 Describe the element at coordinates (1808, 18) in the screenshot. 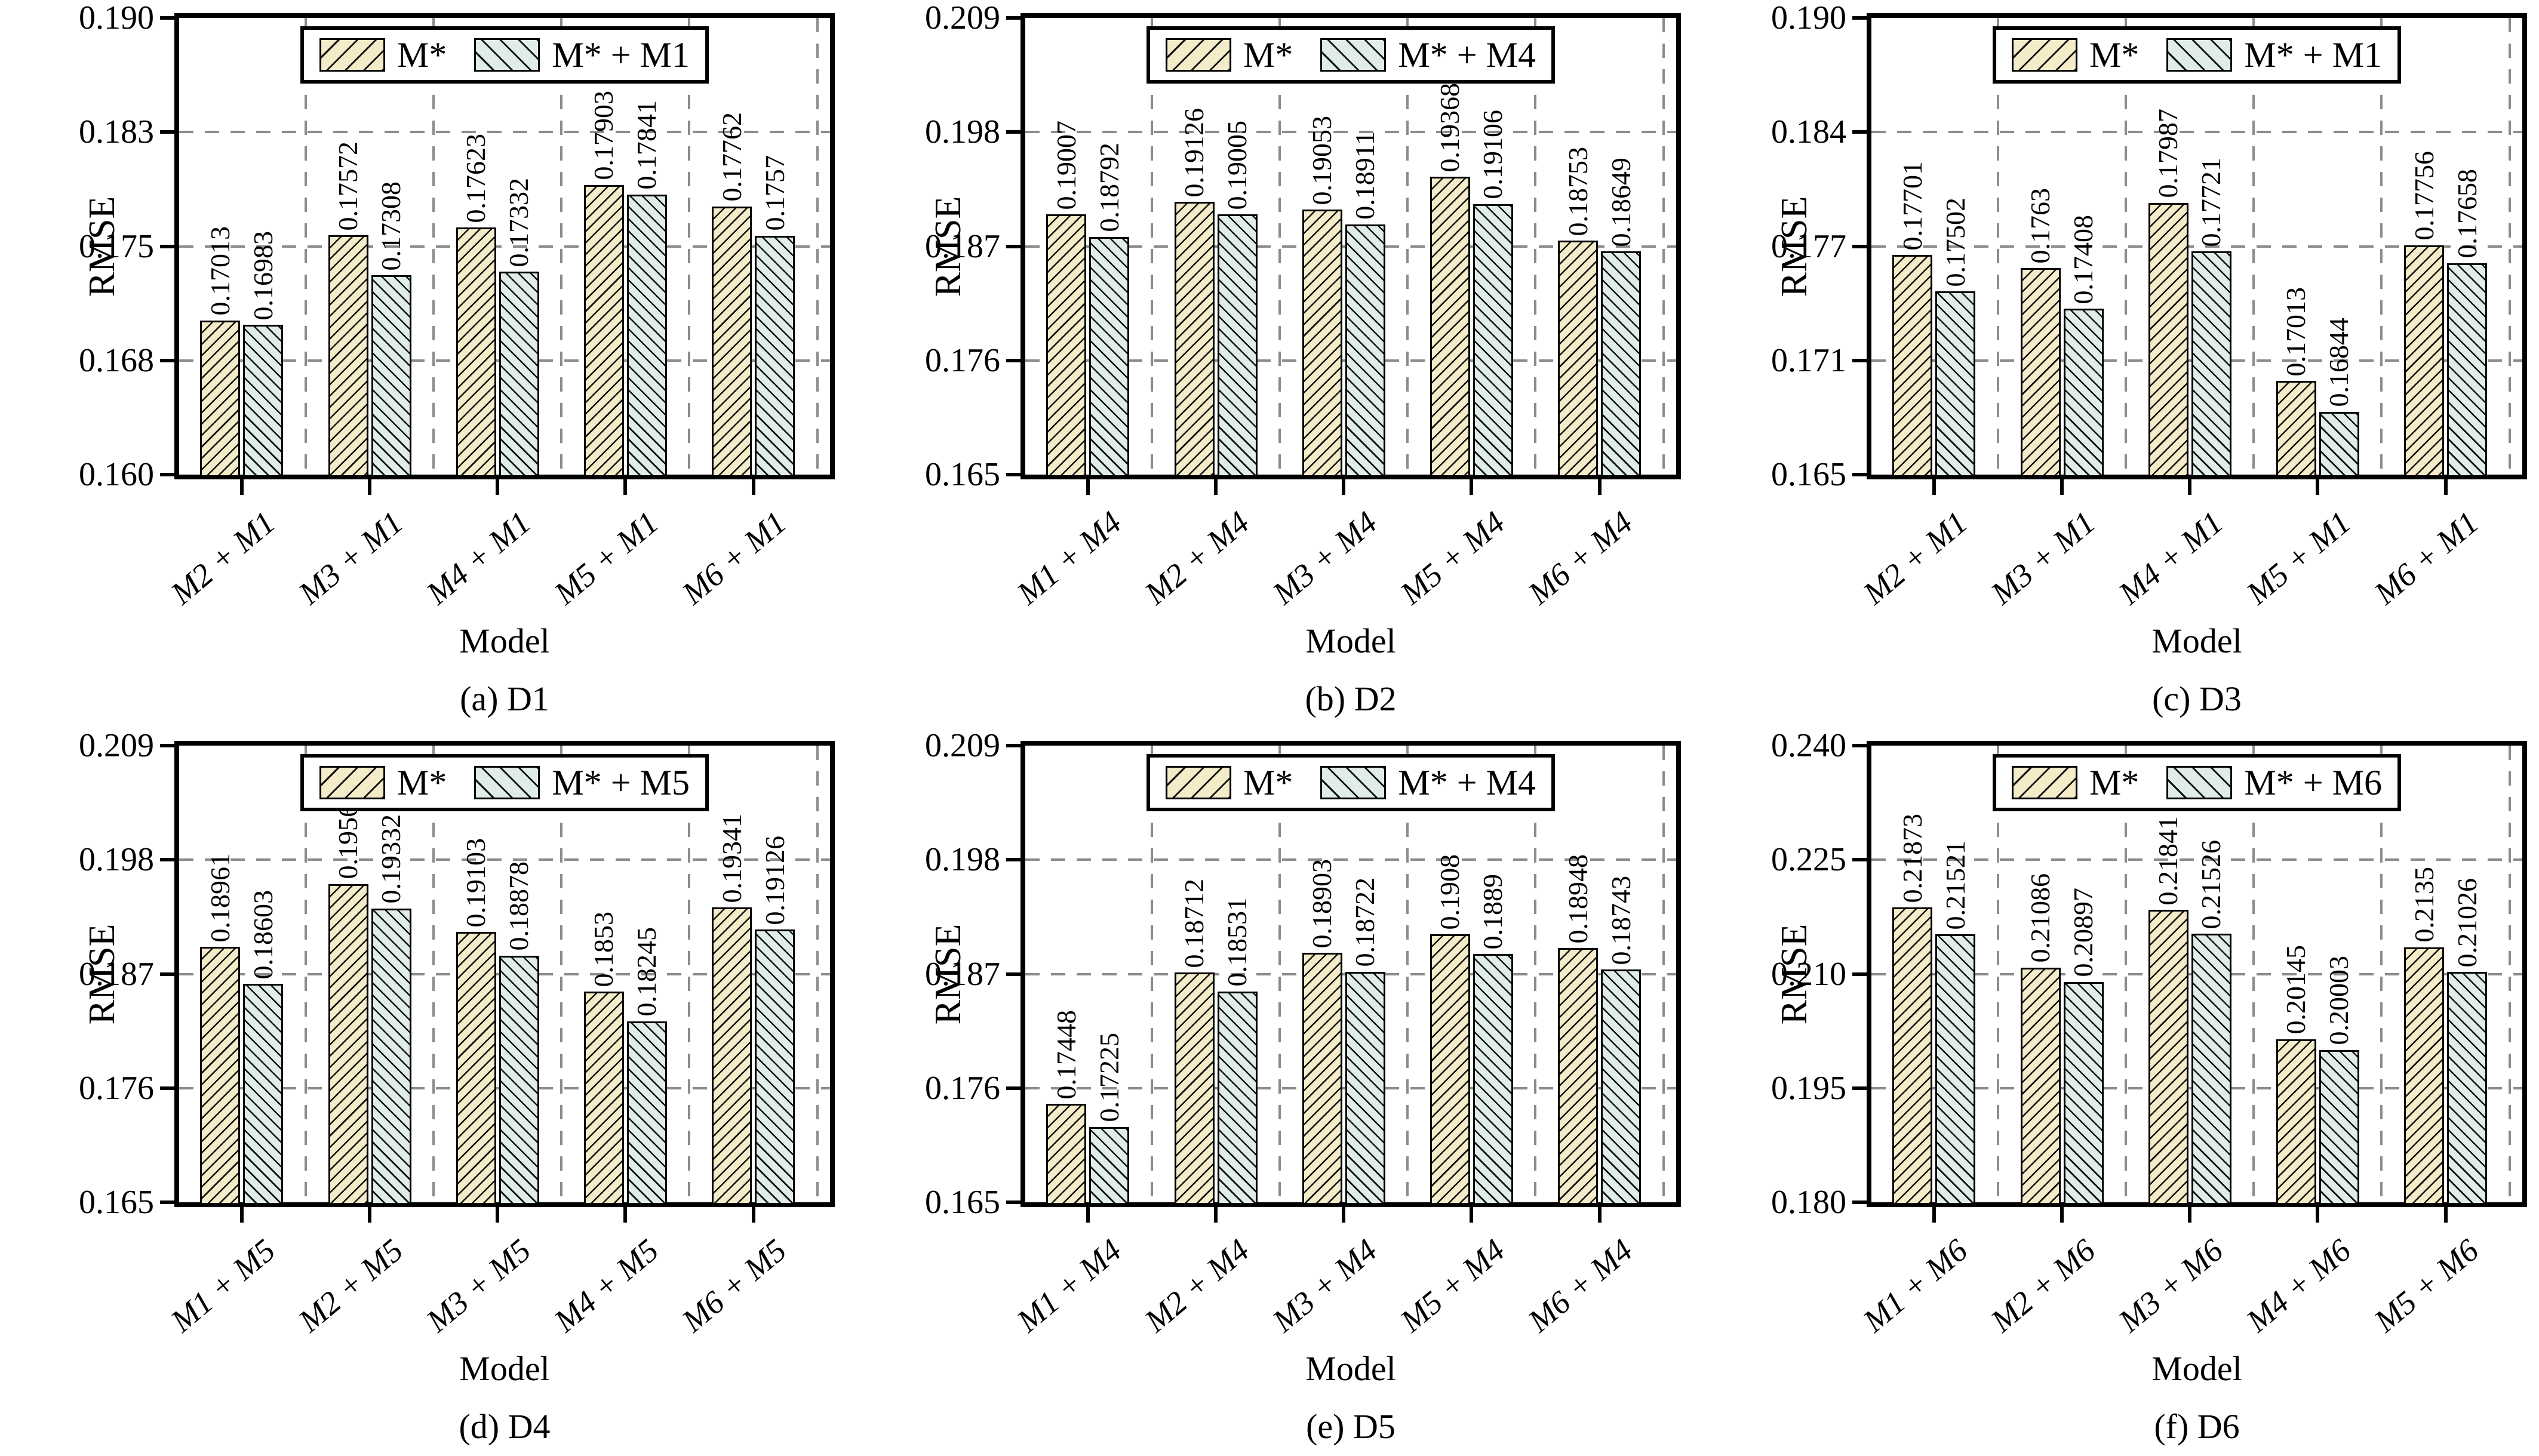

I see `y-tick-label: 0.190` at that location.